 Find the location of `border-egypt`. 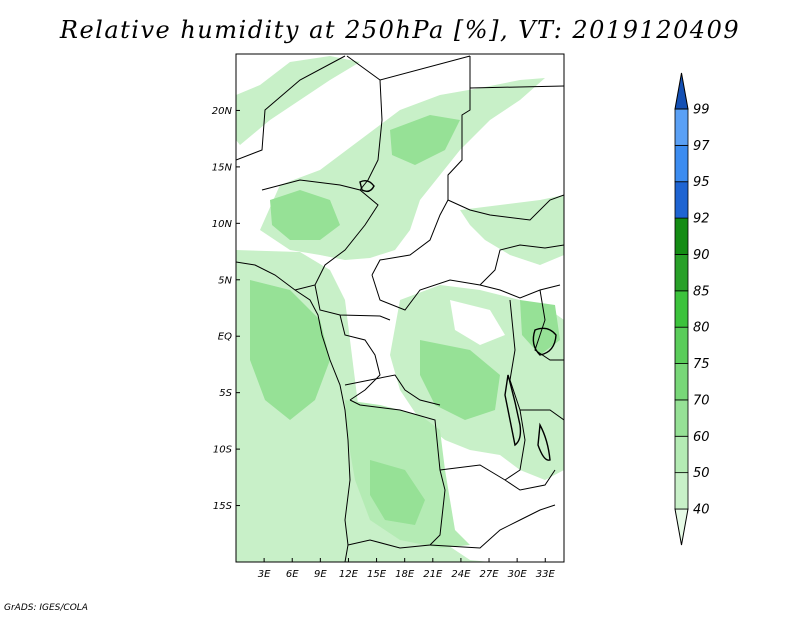

border-egypt is located at coordinates (516, 87).